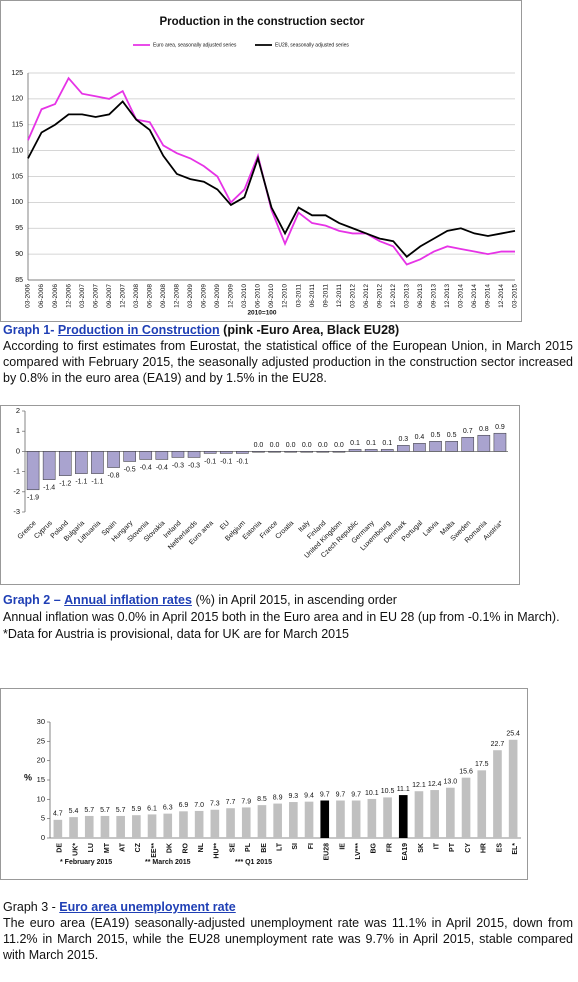 Image resolution: width=578 pixels, height=982 pixels. What do you see at coordinates (29, 330) in the screenshot?
I see `caption-label: Graph 1-` at bounding box center [29, 330].